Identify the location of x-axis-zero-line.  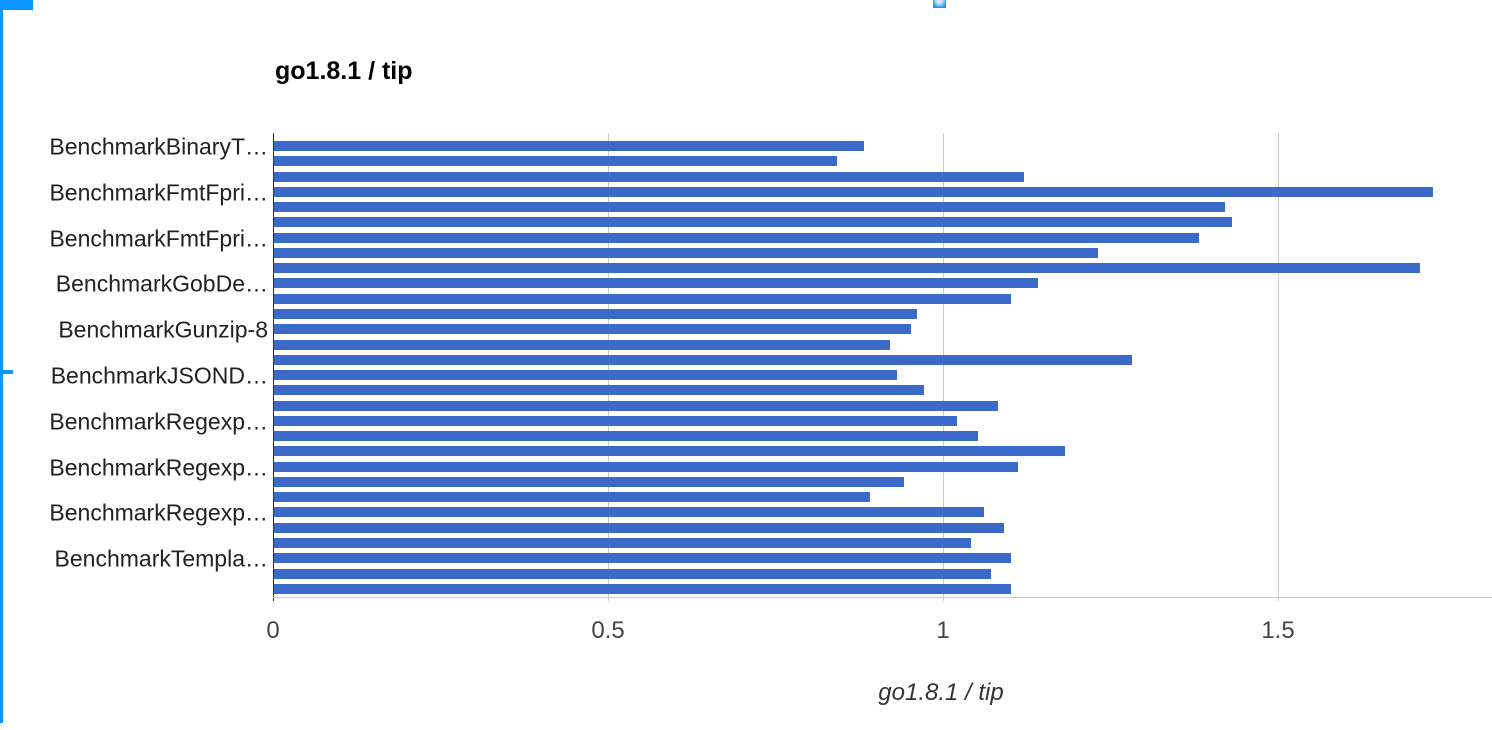
(273, 367).